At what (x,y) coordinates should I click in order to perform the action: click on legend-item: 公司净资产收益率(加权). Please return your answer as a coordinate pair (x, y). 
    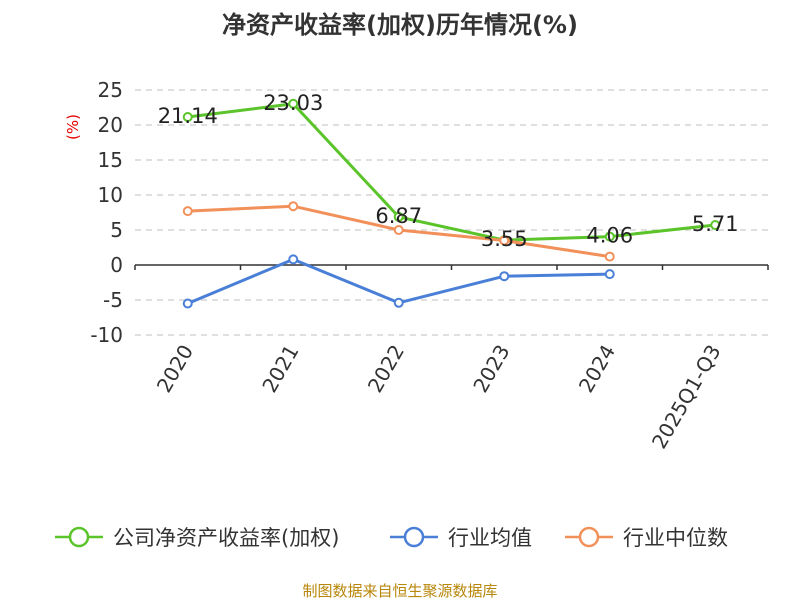
    Looking at the image, I should click on (197, 538).